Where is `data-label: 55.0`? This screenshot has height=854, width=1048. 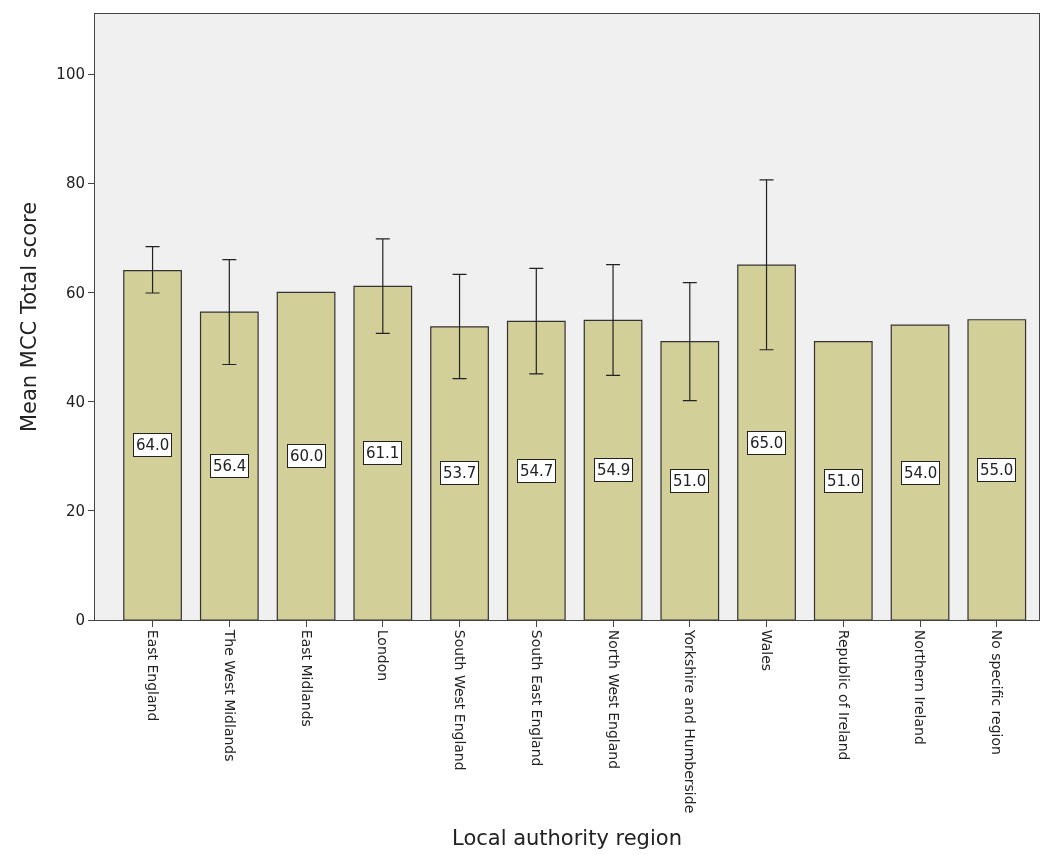 data-label: 55.0 is located at coordinates (997, 470).